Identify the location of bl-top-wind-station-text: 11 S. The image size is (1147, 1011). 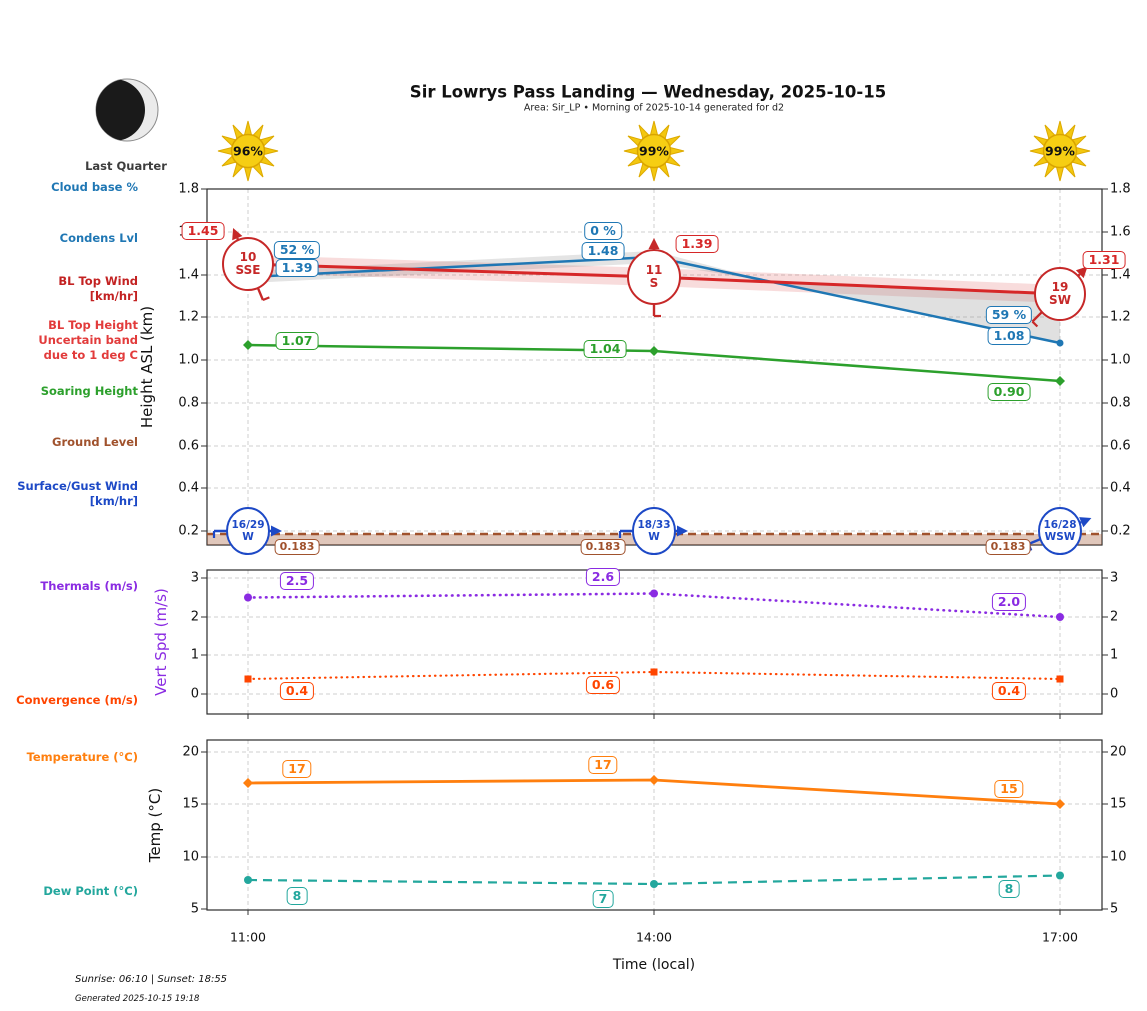
(654, 277).